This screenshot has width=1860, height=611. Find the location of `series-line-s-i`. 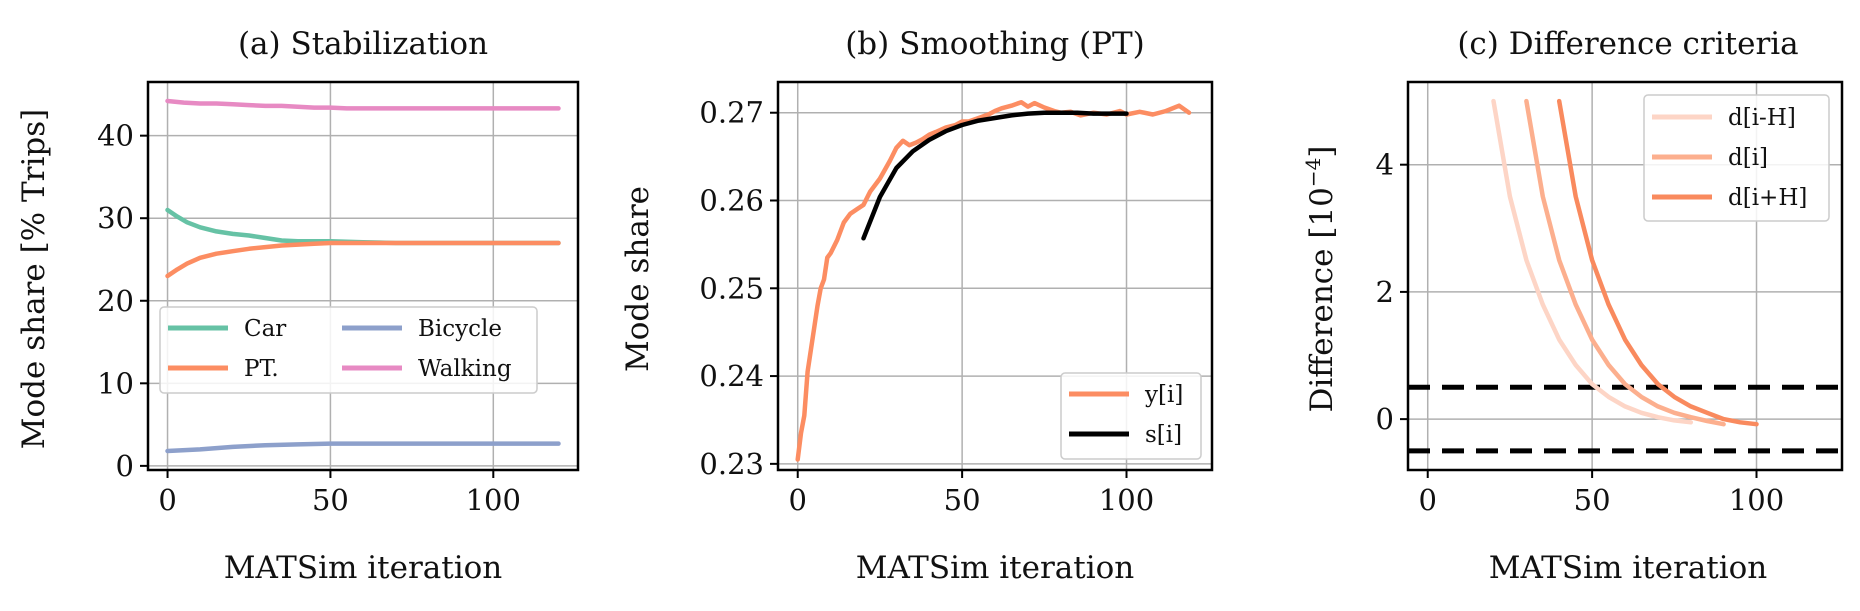

series-line-s-i is located at coordinates (995, 175).